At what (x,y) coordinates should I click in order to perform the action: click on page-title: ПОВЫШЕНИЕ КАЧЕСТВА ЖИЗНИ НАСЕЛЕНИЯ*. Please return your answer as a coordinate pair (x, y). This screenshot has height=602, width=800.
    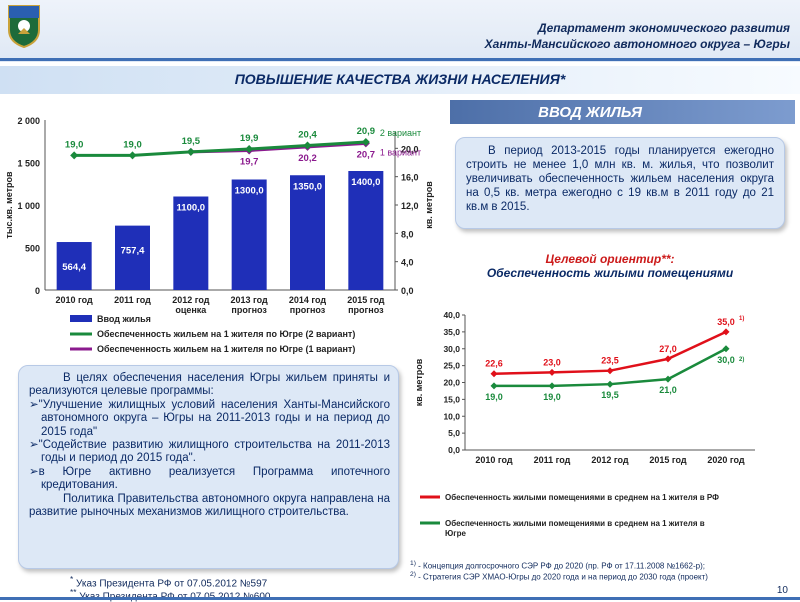
    Looking at the image, I should click on (400, 79).